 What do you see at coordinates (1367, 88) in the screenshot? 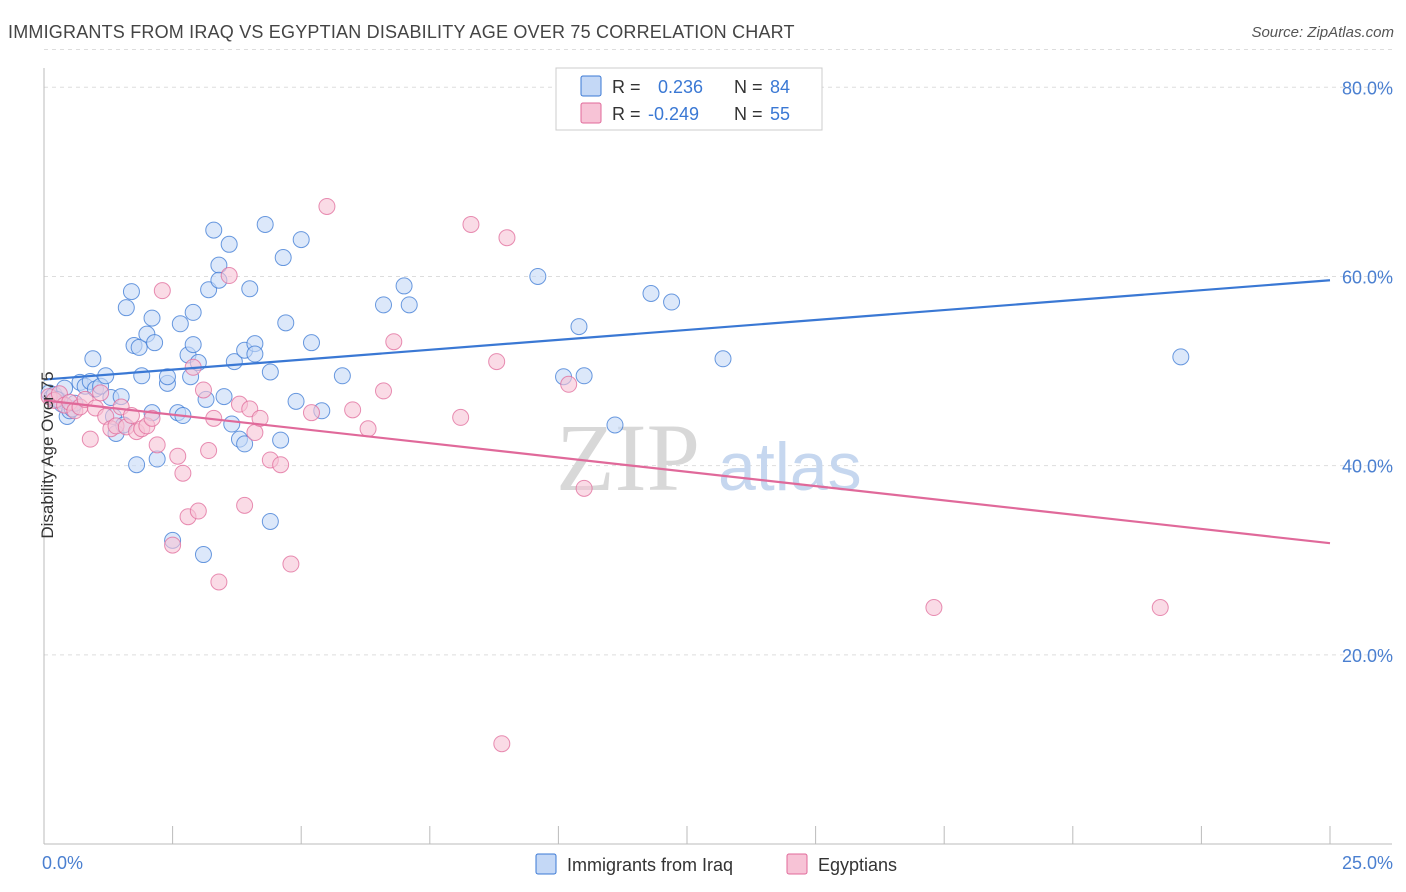
I see `y-tick-label-3: 80.0%` at bounding box center [1367, 88].